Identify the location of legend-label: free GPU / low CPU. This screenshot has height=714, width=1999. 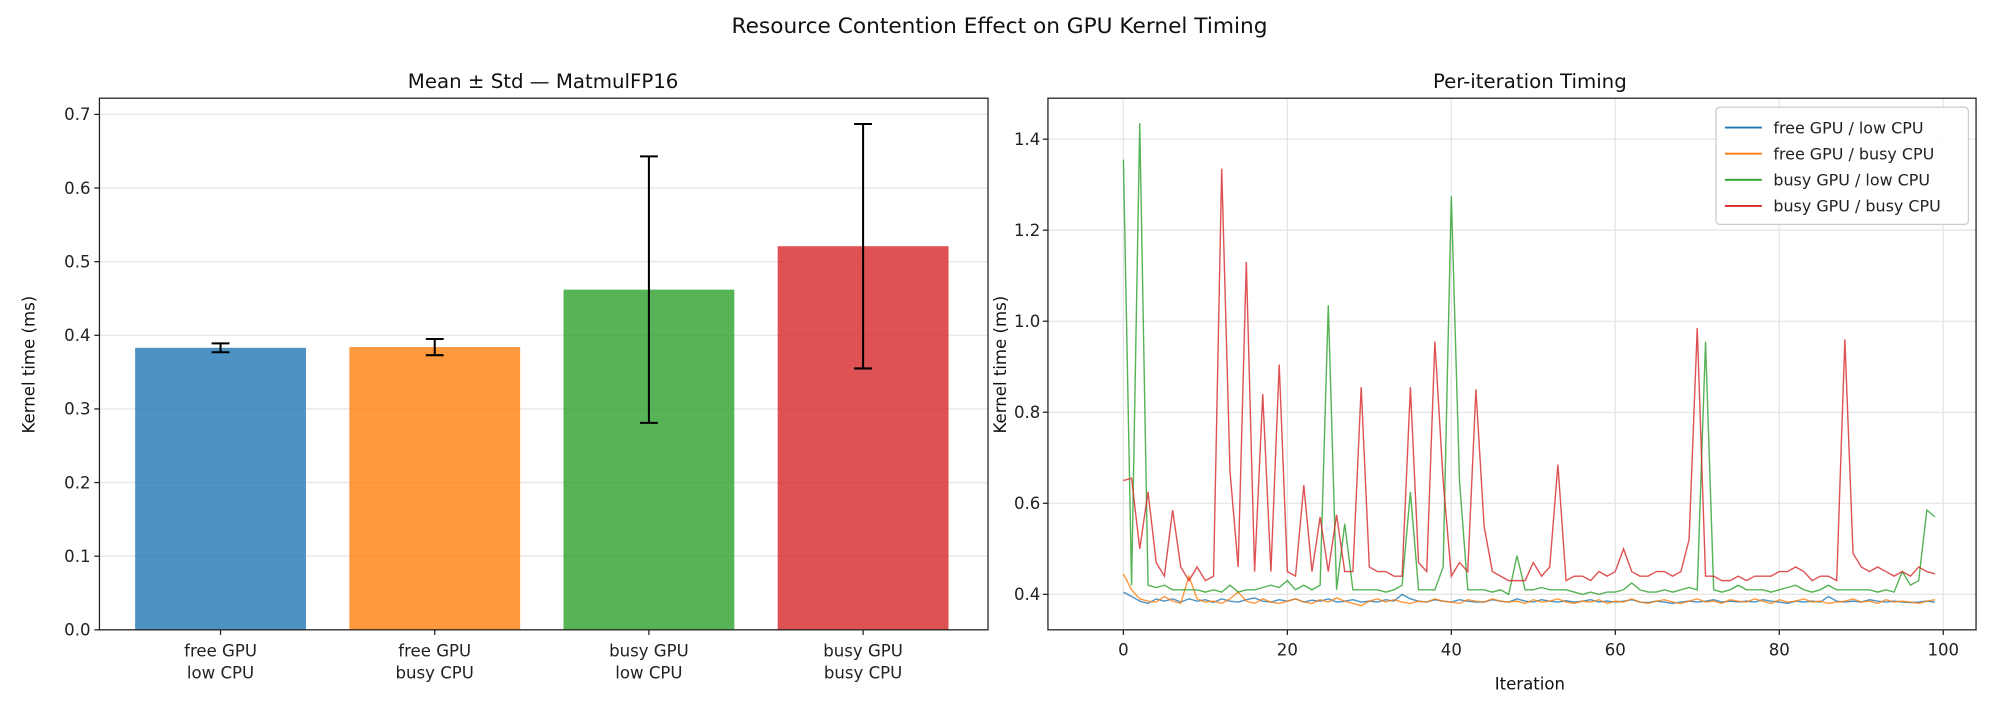
(1848, 127).